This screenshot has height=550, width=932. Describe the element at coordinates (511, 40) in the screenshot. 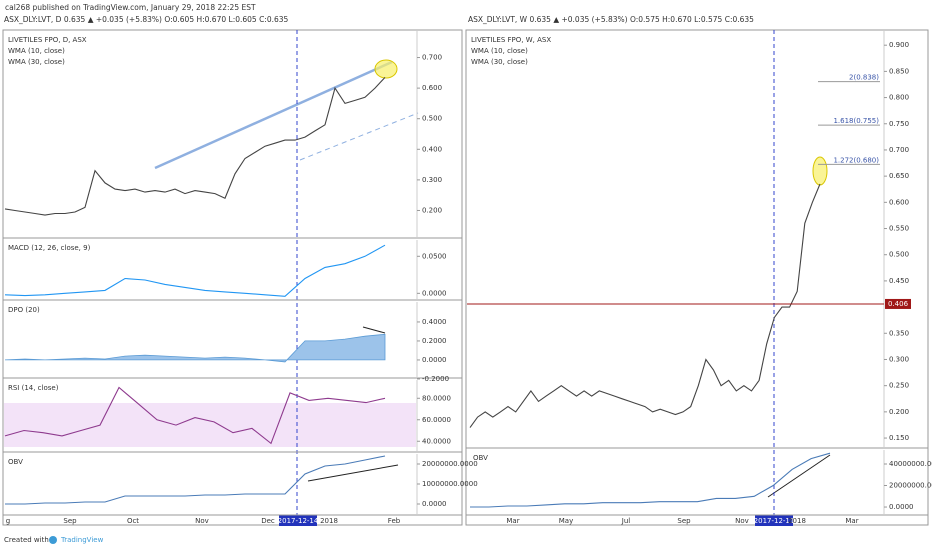

I see `legend-entry: LIVETILES FPO, W, ASX` at that location.